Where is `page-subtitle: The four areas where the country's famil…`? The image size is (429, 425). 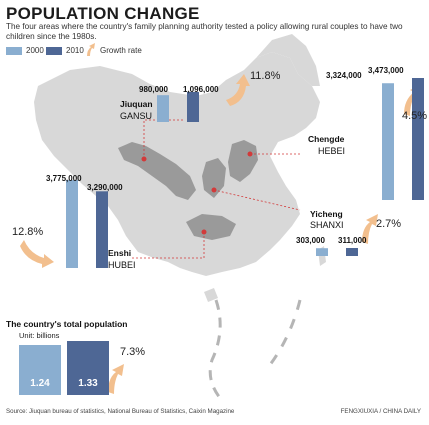 page-subtitle: The four areas where the country's famil… is located at coordinates (204, 31).